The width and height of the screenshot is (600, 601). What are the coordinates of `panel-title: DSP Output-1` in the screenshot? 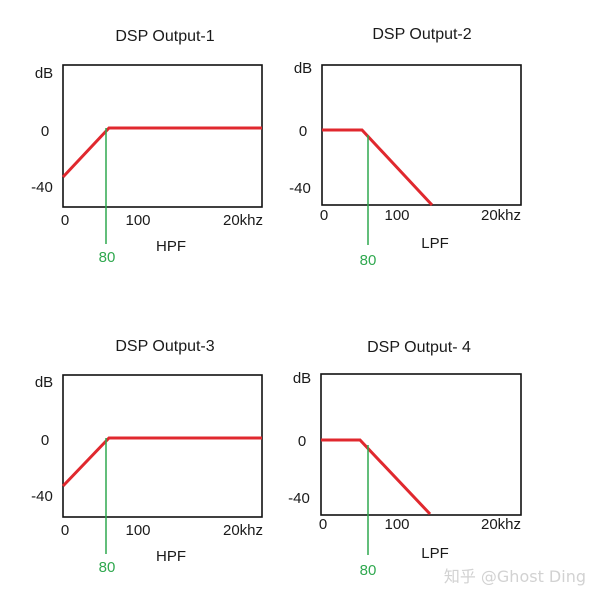 It's located at (164, 36).